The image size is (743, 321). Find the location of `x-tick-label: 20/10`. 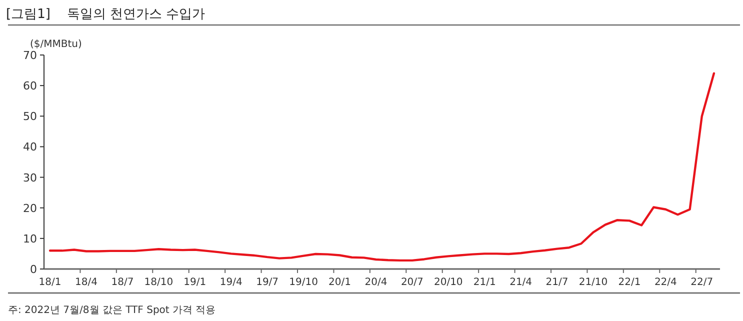

x-tick-label: 20/10 is located at coordinates (448, 282).